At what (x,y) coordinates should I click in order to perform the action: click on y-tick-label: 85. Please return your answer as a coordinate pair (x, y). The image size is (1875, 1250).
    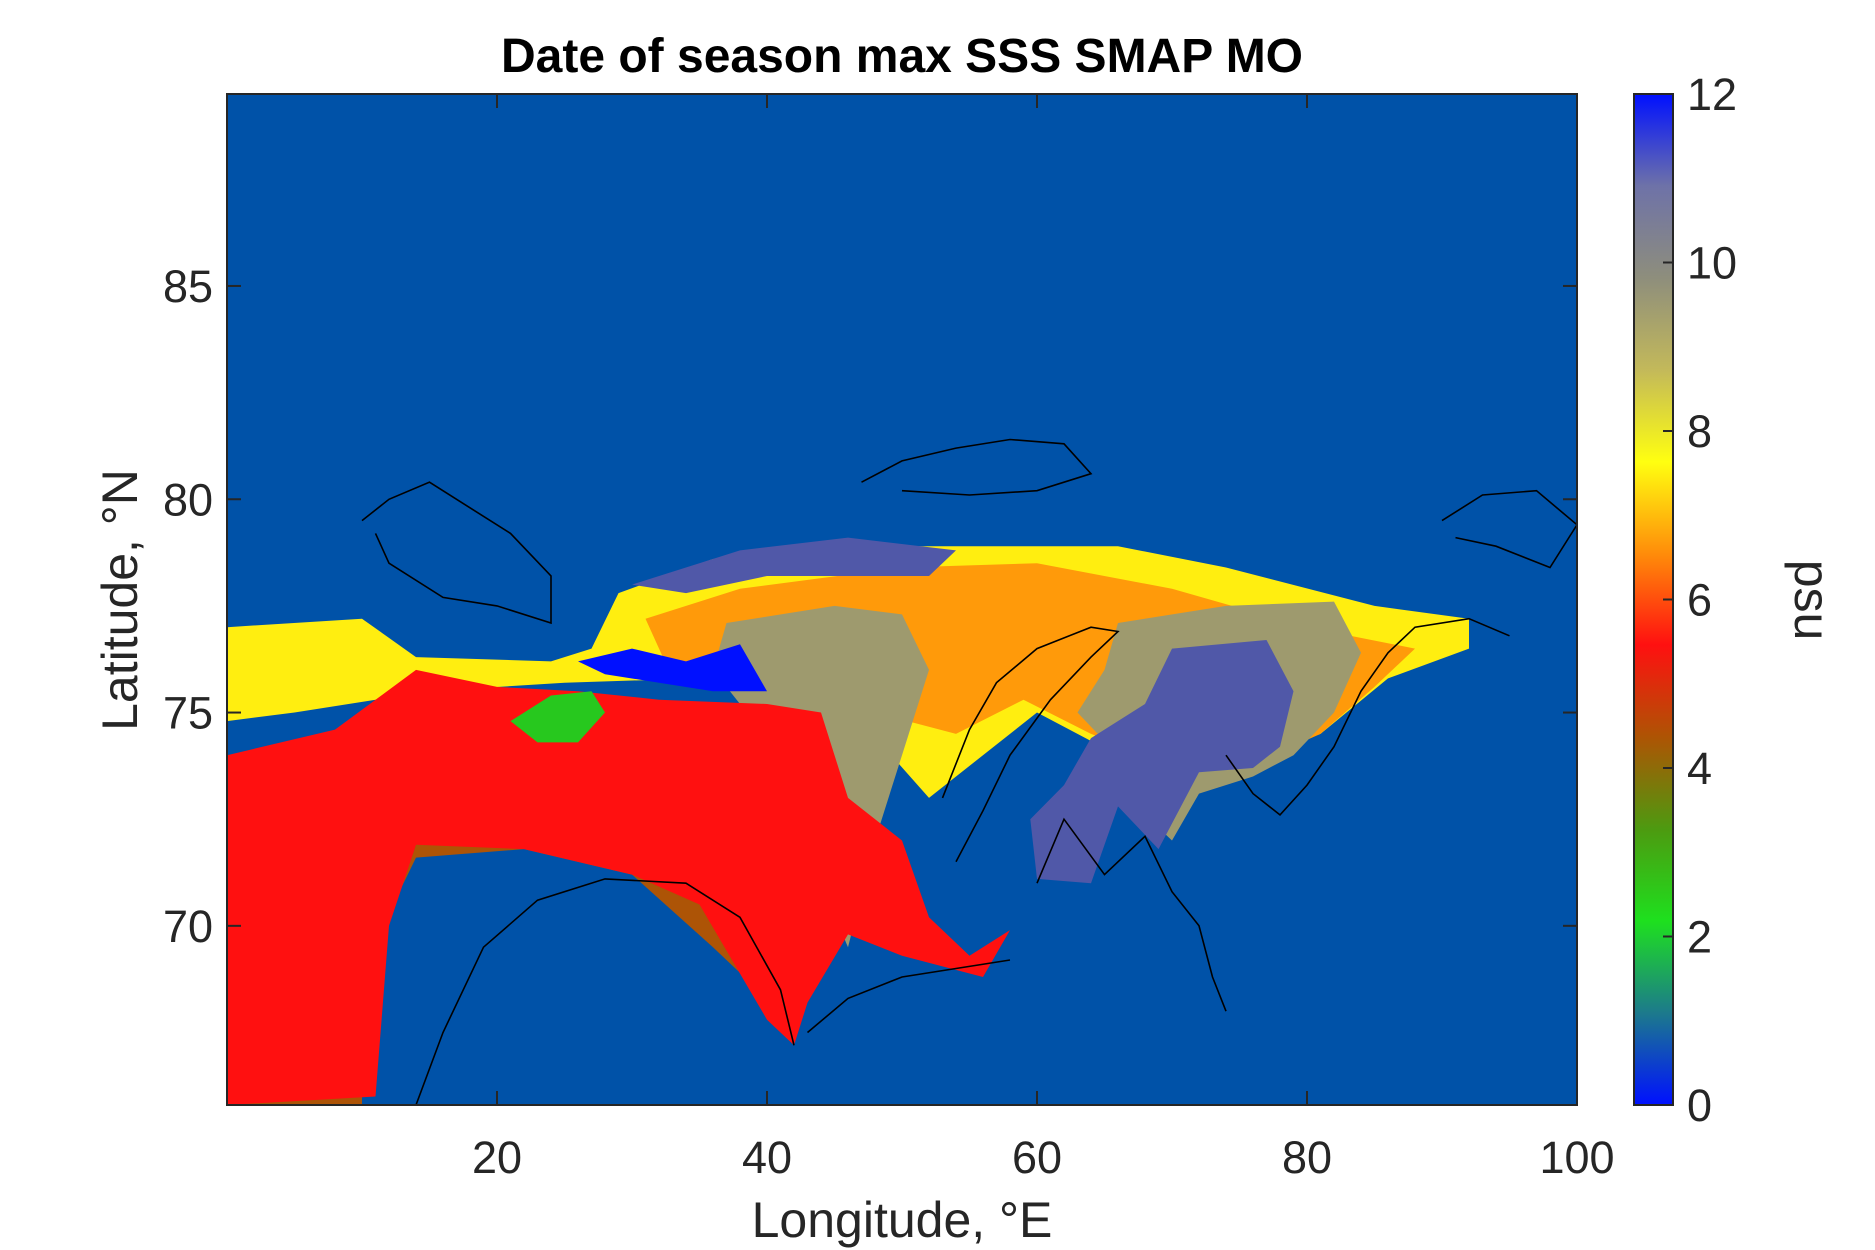
    Looking at the image, I should click on (188, 286).